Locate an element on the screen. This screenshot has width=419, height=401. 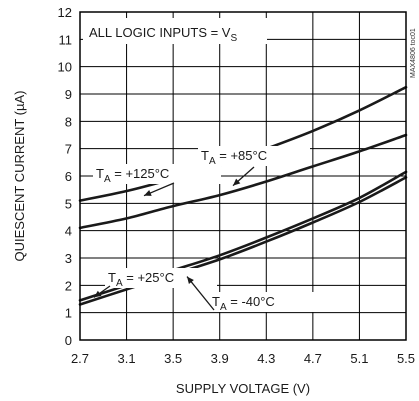
y-tick-label: 8 is located at coordinates (68, 121).